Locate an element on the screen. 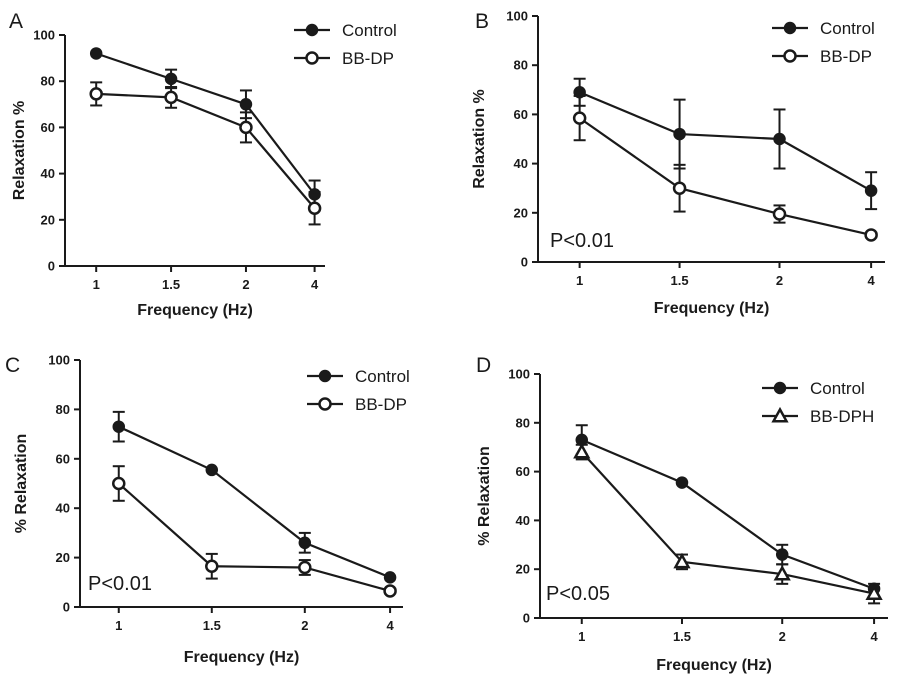  panel-c-x-title: Frequency (Hz) is located at coordinates (242, 657).